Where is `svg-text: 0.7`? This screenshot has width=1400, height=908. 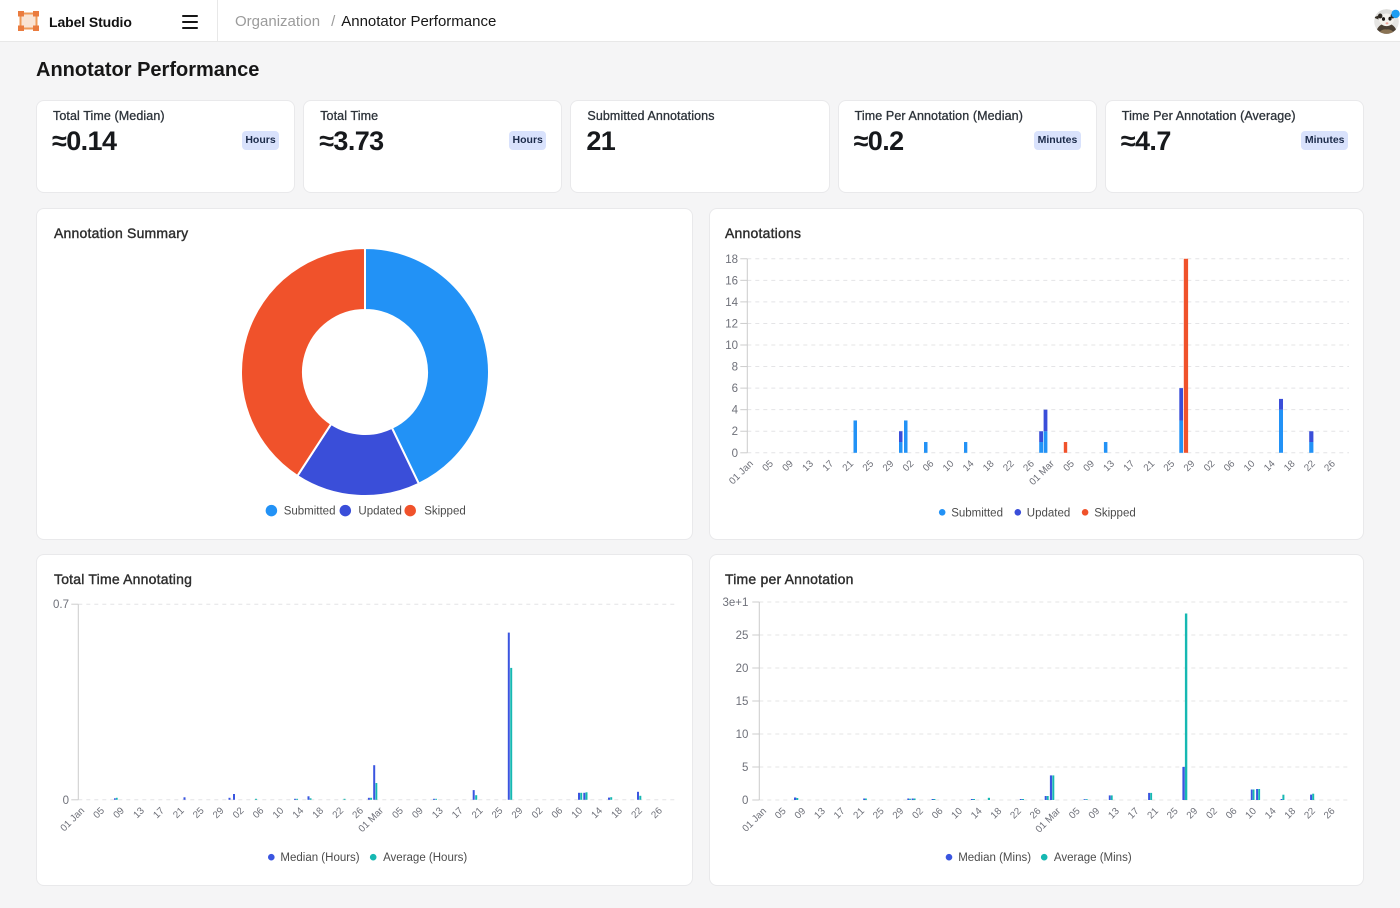
svg-text: 0.7 is located at coordinates (61, 605).